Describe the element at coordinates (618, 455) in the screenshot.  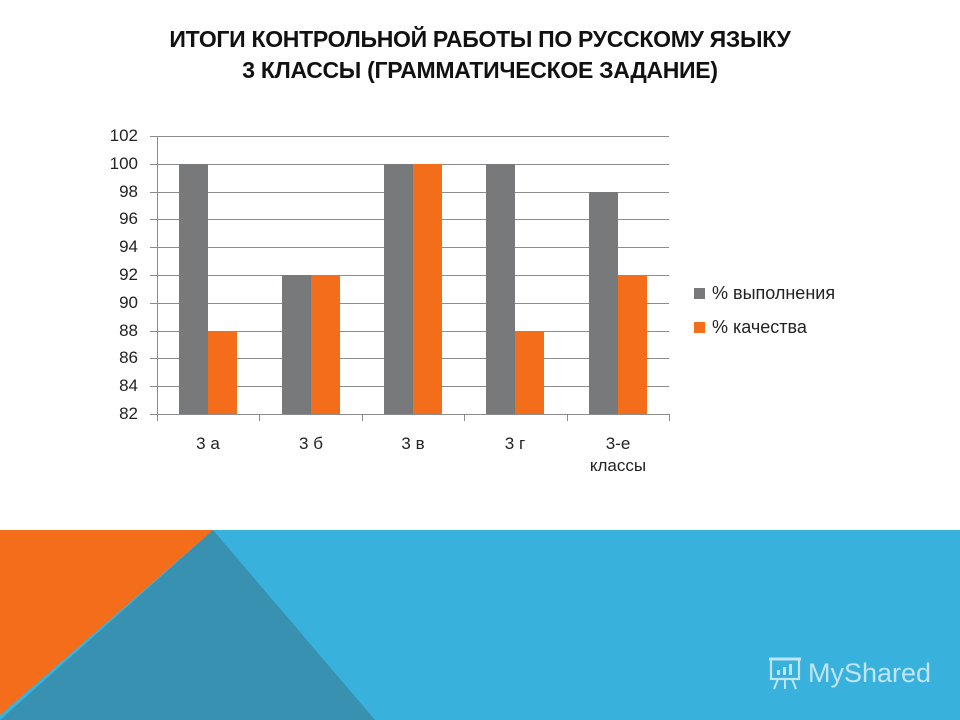
I see `x-category-label: 3-е классы` at that location.